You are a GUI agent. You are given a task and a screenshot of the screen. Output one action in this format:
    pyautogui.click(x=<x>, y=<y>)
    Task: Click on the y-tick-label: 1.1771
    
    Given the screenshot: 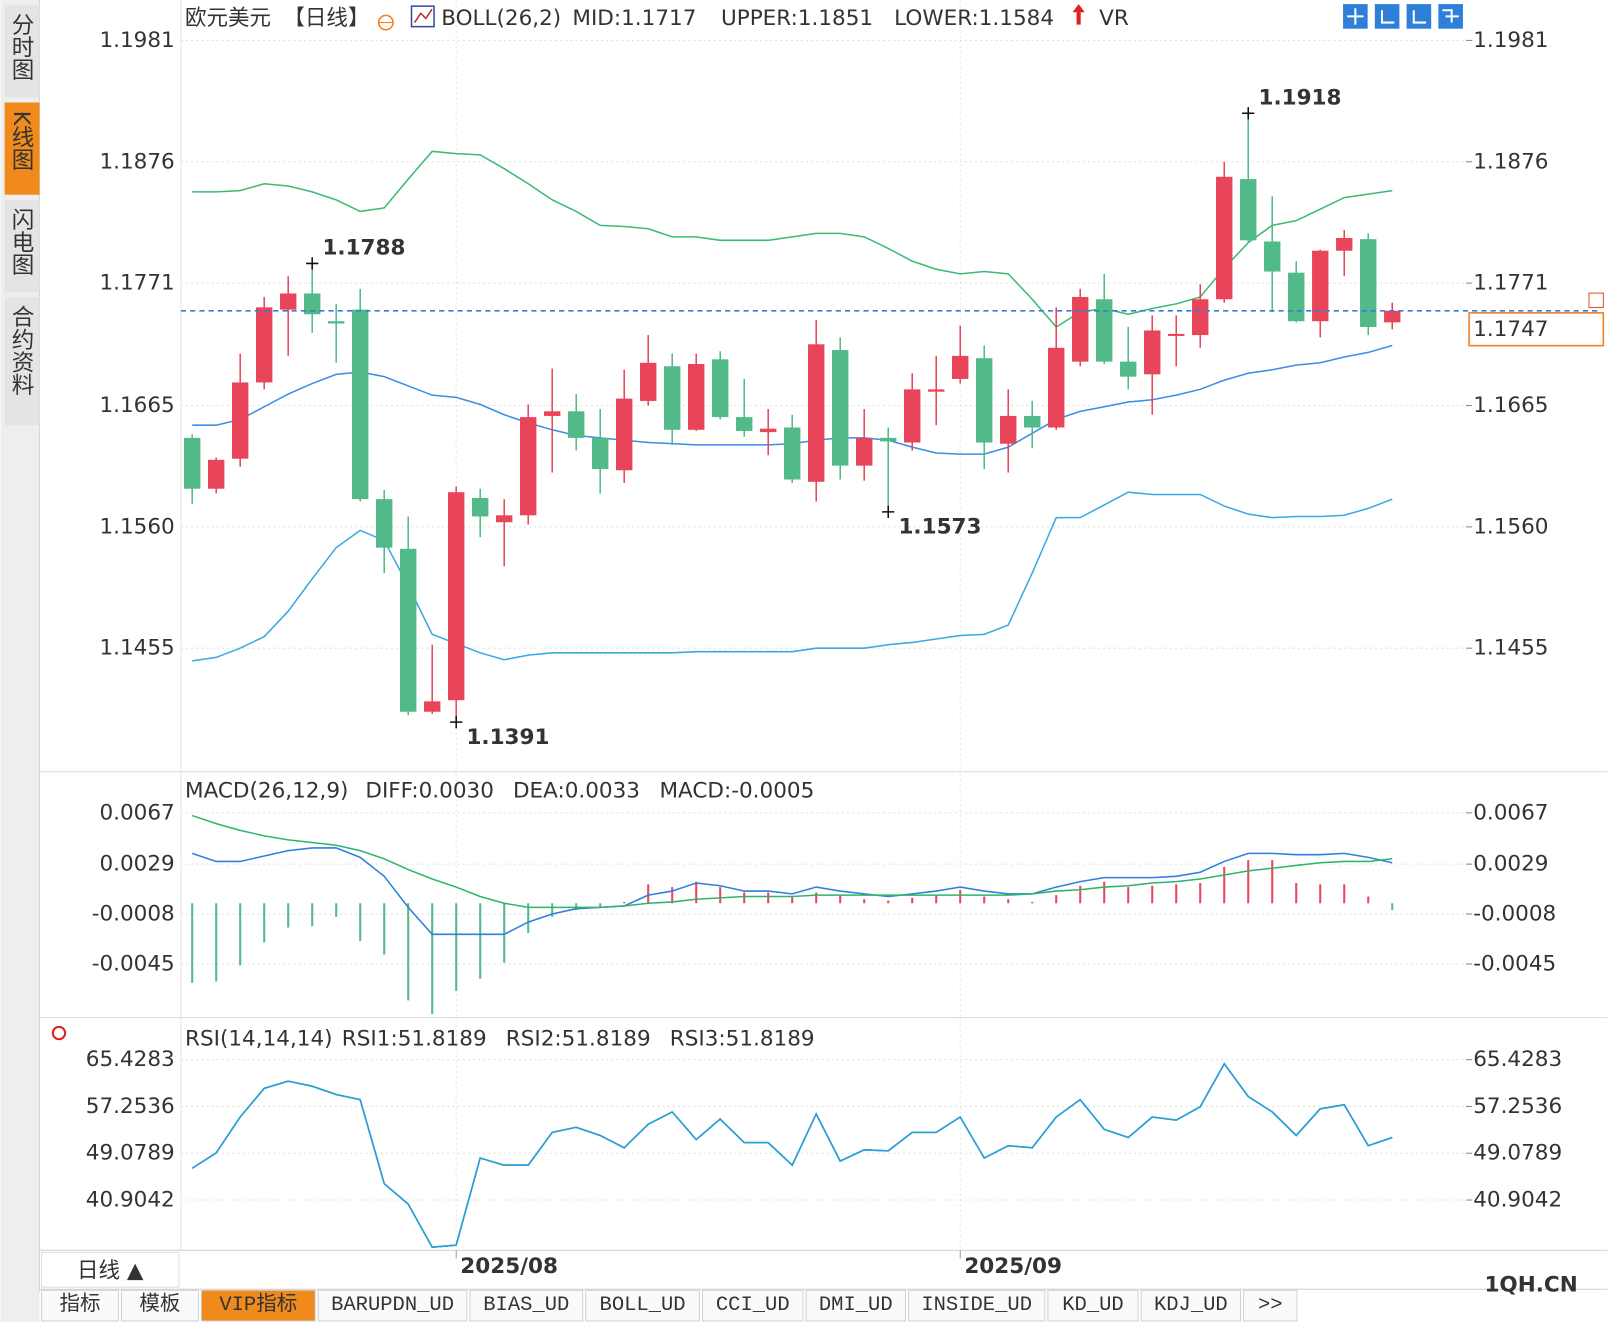 What is the action you would take?
    pyautogui.click(x=136, y=283)
    